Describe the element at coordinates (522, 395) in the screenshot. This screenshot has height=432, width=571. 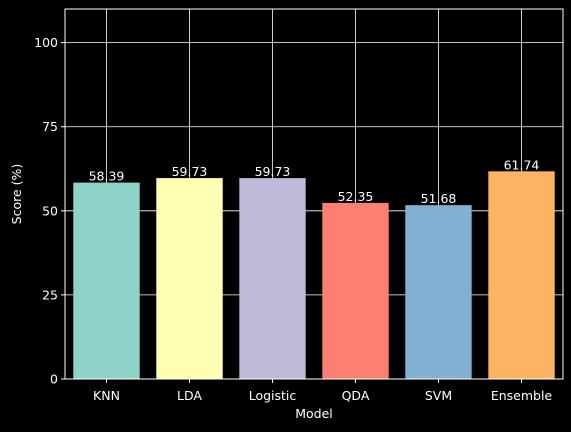
I see `x-tick-label: Ensemble` at that location.